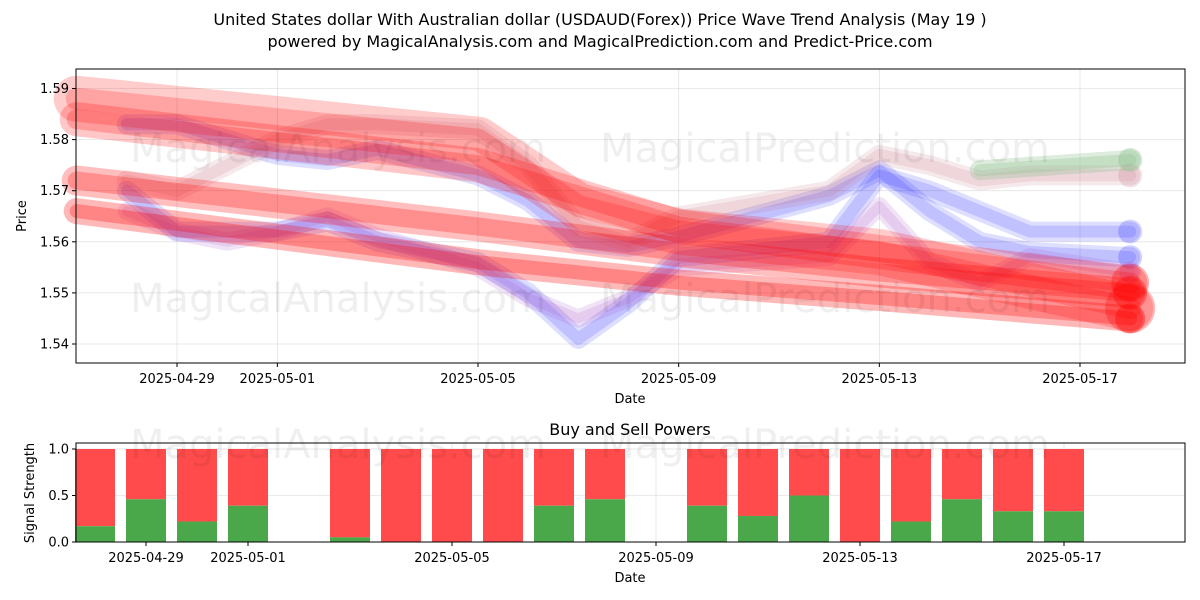  I want to click on signal-x-label: Date, so click(629, 578).